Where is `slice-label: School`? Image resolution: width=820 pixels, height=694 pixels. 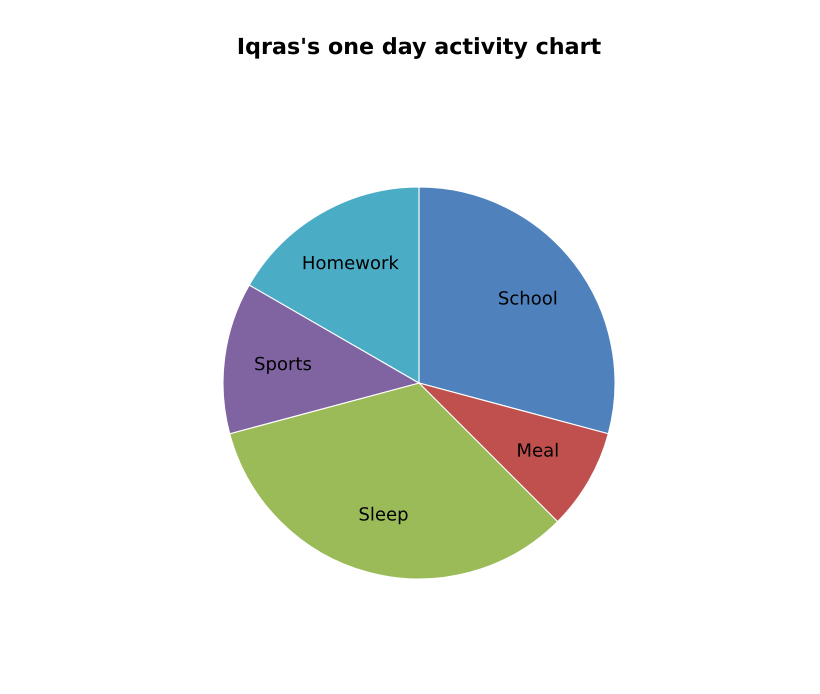 slice-label: School is located at coordinates (527, 297).